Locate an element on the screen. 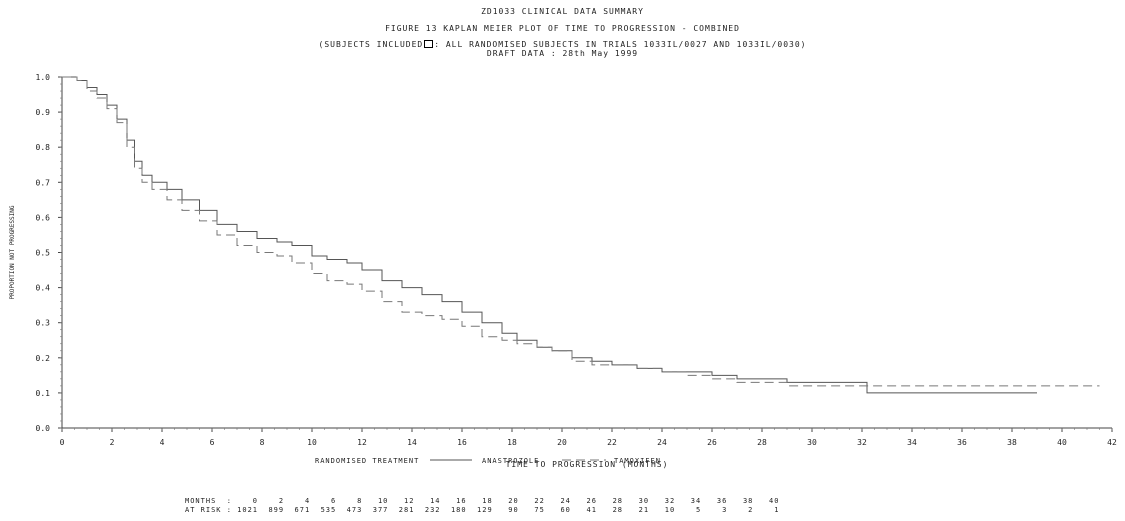 This screenshot has height=521, width=1125. legend-title: RANDOMISED TREATMENT is located at coordinates (367, 461).